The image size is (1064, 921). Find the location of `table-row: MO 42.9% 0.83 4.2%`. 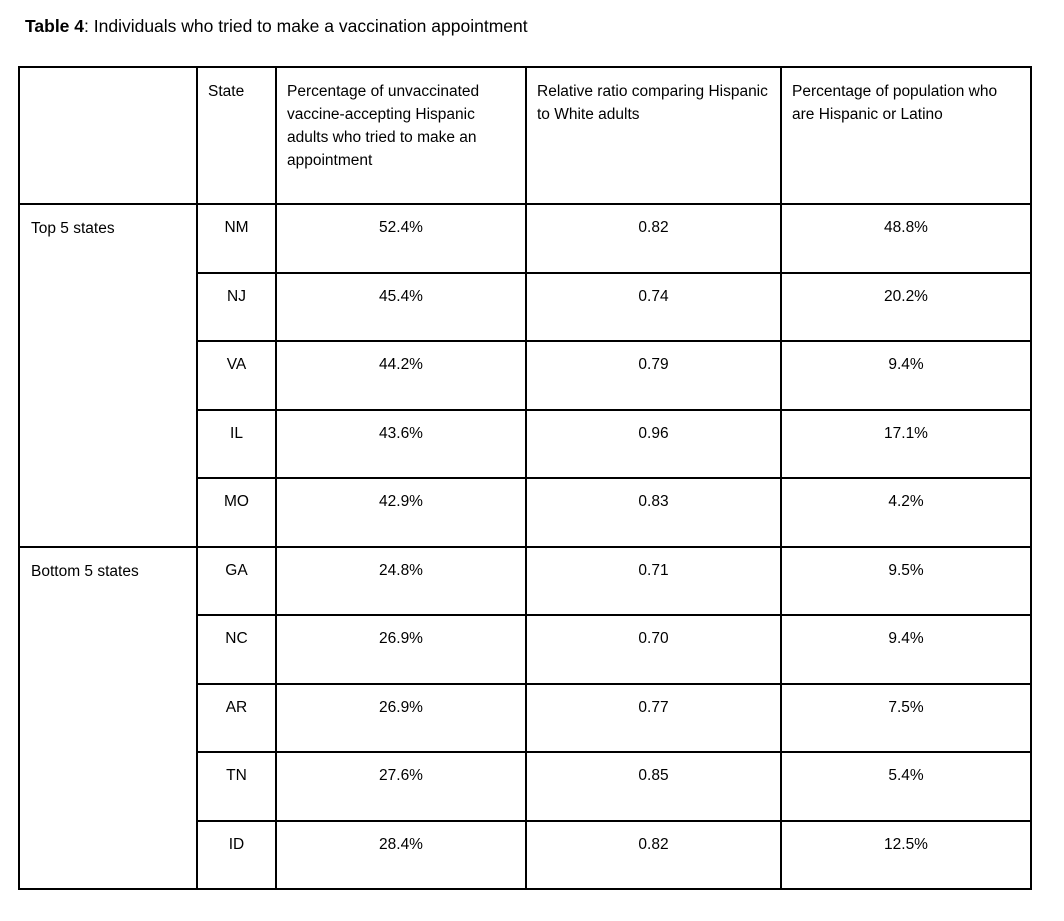

table-row: MO 42.9% 0.83 4.2% is located at coordinates (525, 512).